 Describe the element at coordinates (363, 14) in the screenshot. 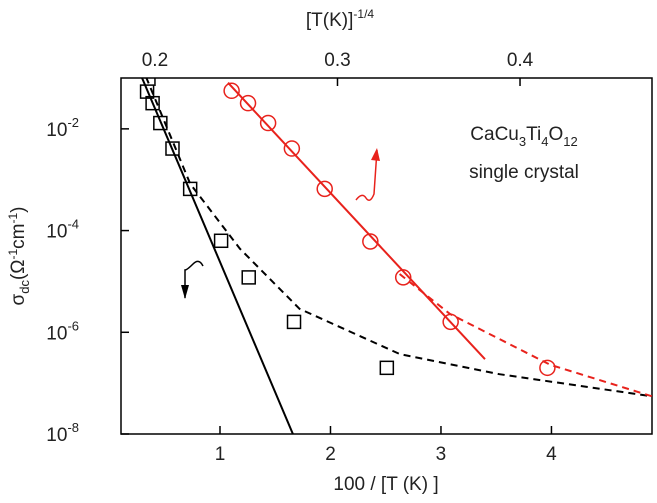

I see `x2-label-exp: -1/4` at that location.